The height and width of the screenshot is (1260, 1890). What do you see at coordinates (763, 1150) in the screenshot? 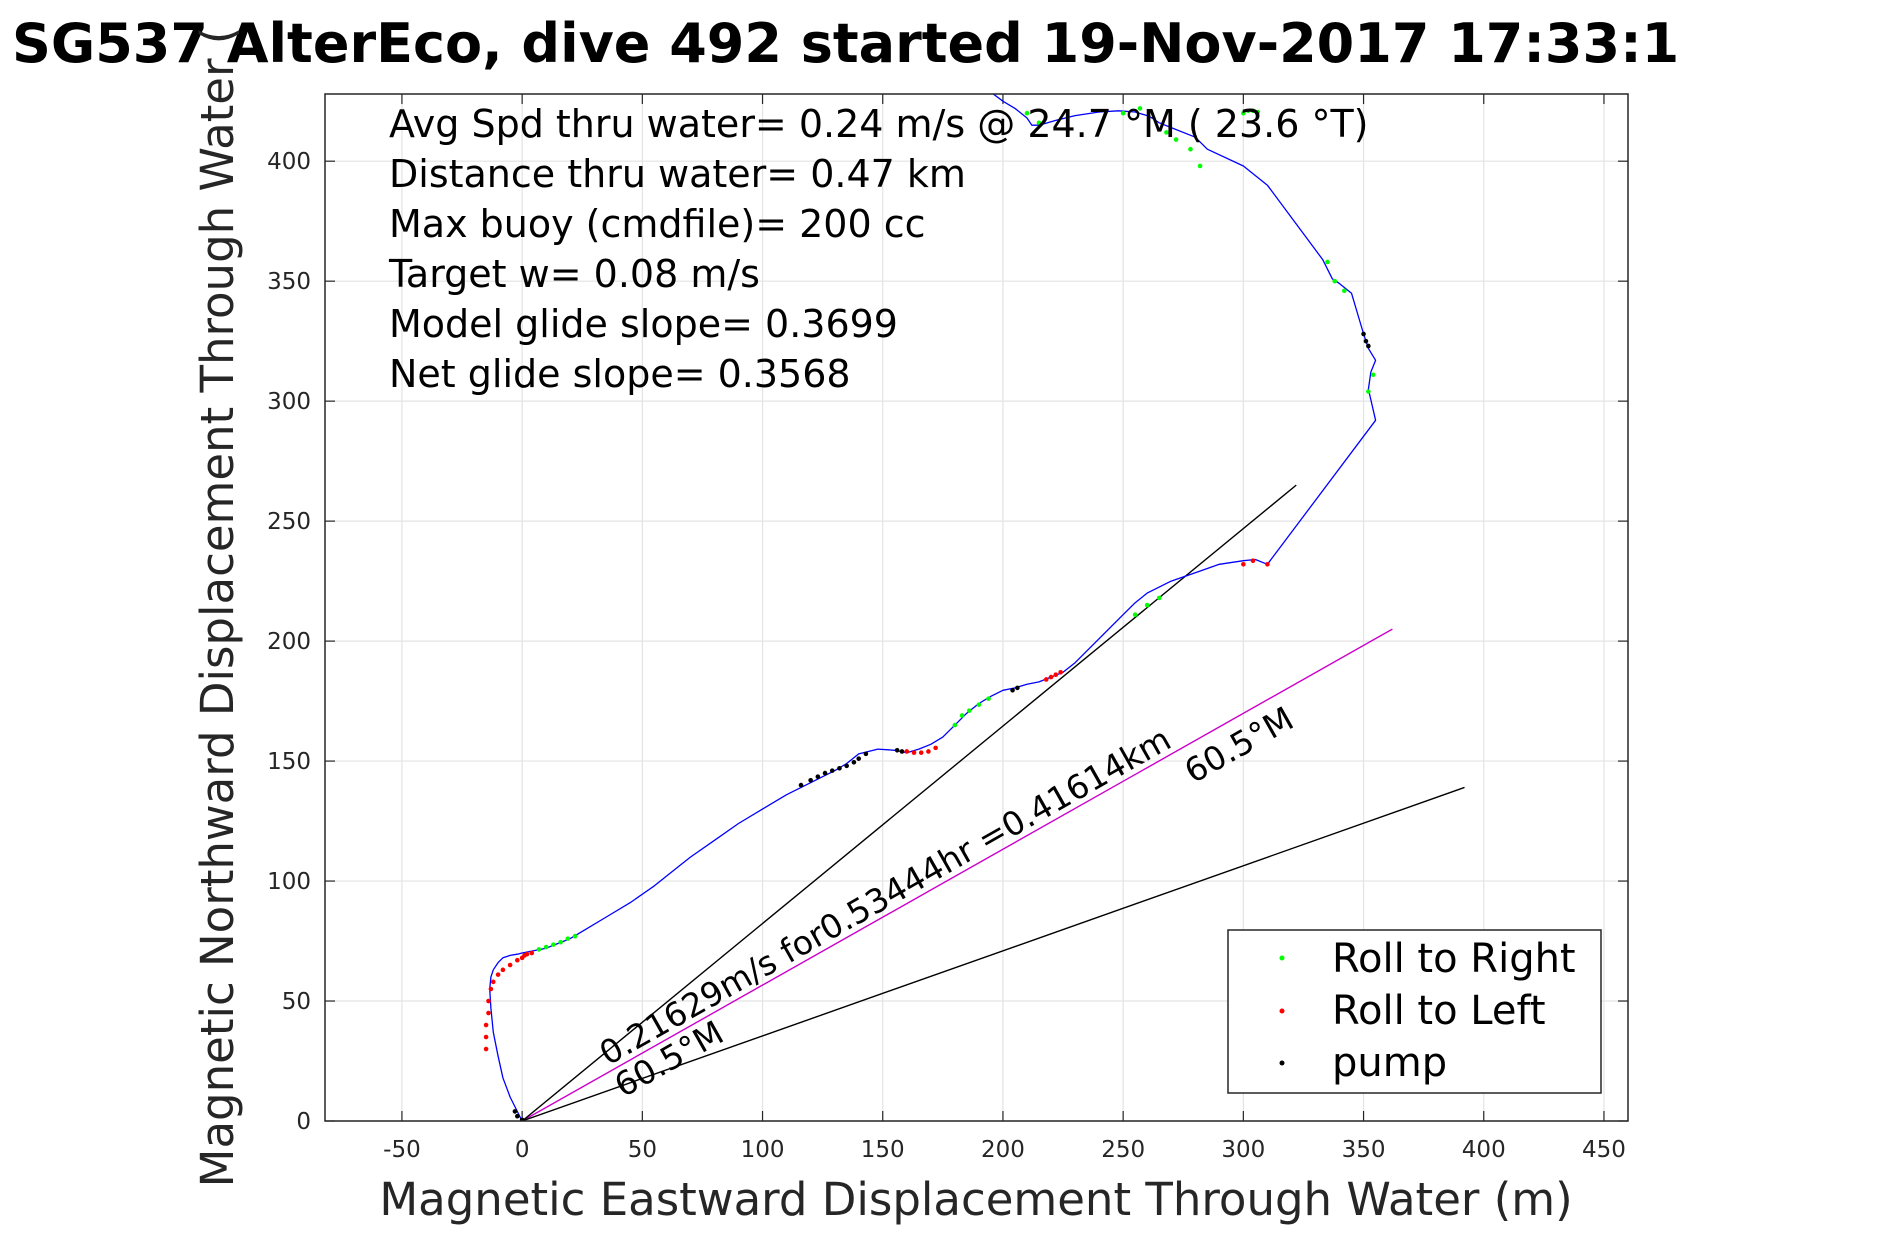
I see `x-tick-label: 100` at bounding box center [763, 1150].